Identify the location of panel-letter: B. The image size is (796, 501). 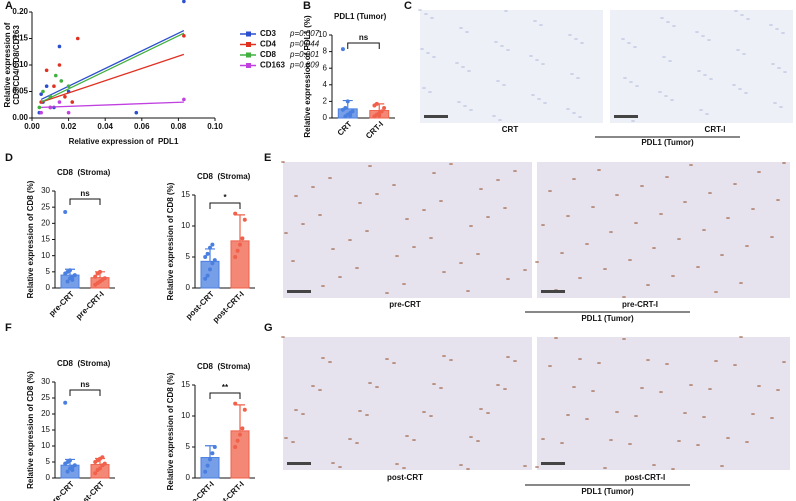
(307, 6).